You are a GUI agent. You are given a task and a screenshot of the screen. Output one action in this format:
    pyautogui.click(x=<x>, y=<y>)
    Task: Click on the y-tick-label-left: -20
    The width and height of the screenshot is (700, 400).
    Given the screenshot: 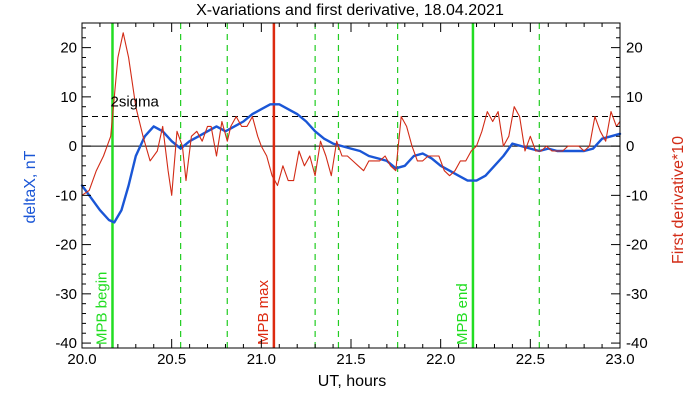 What is the action you would take?
    pyautogui.click(x=66, y=245)
    